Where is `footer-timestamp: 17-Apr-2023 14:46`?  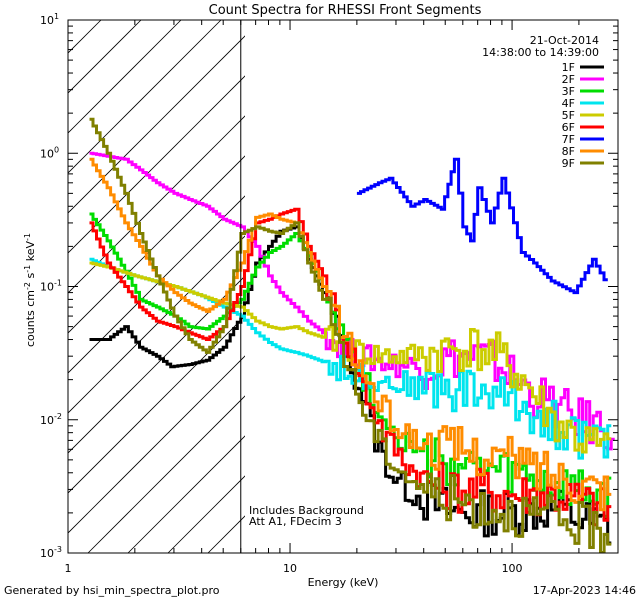
footer-timestamp: 17-Apr-2023 14:46 is located at coordinates (584, 590).